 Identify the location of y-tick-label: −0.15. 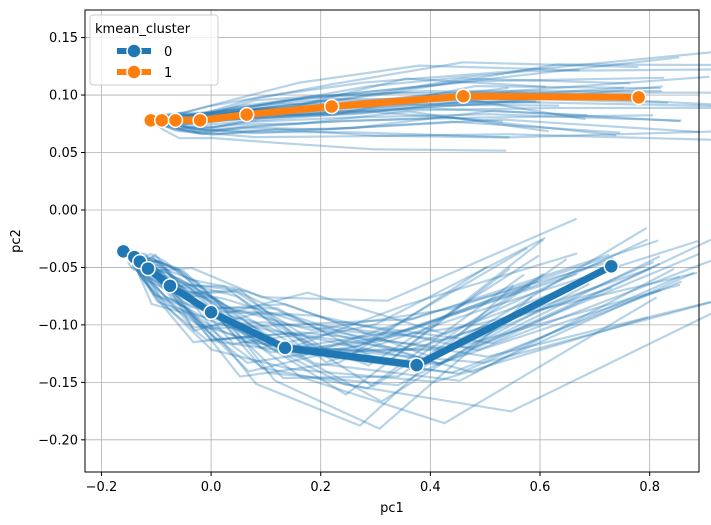
(58, 383).